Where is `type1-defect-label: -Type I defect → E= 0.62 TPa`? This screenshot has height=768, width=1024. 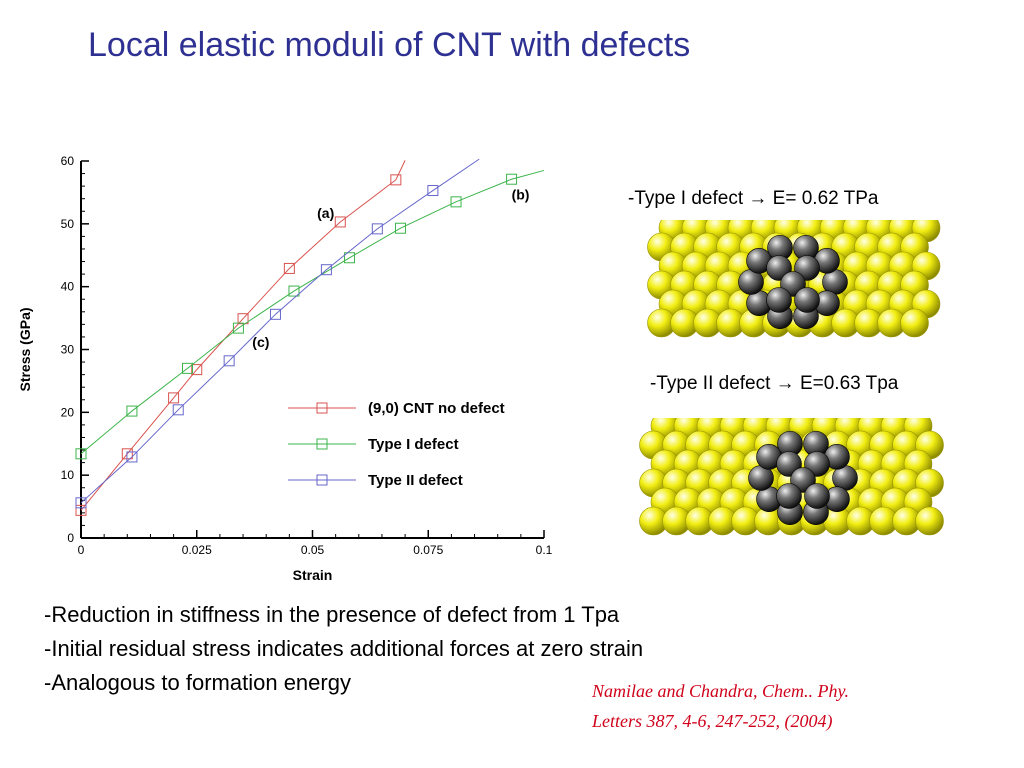
type1-defect-label: -Type I defect → E= 0.62 TPa is located at coordinates (753, 198).